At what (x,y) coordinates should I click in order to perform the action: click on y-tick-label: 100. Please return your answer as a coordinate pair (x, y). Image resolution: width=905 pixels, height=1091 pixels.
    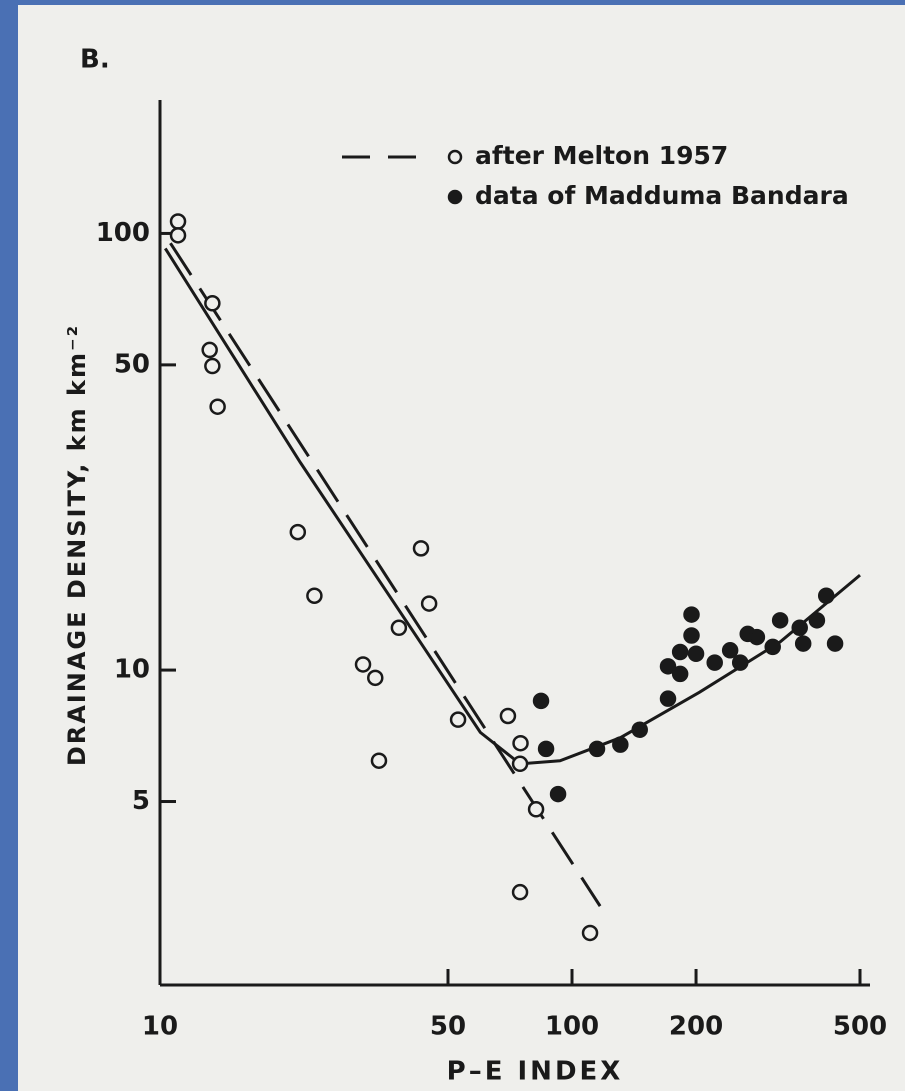
    Looking at the image, I should click on (123, 233).